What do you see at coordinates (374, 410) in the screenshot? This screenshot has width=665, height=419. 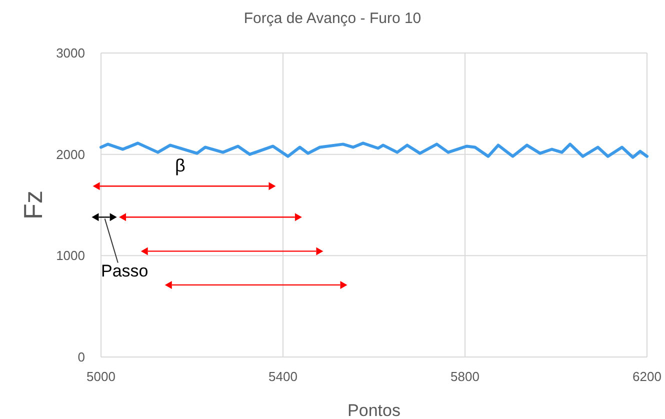 I see `x-axis-title: Pontos` at bounding box center [374, 410].